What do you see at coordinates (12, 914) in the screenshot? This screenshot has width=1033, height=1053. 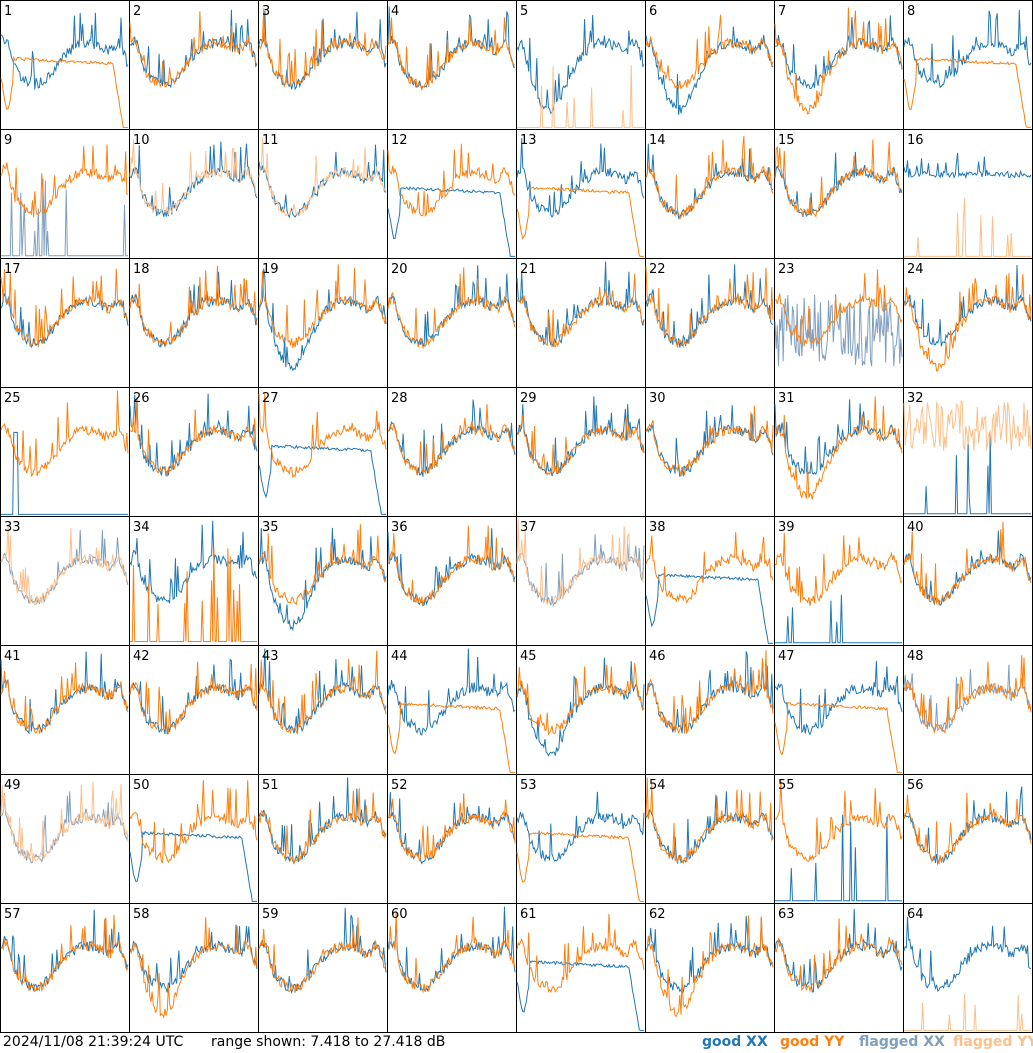 I see `tile-label: 57` at bounding box center [12, 914].